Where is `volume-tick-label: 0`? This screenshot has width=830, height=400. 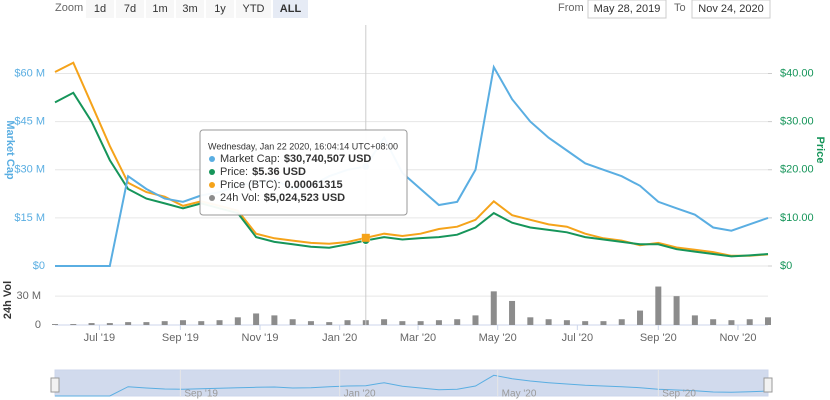
volume-tick-label: 0 is located at coordinates (38, 325).